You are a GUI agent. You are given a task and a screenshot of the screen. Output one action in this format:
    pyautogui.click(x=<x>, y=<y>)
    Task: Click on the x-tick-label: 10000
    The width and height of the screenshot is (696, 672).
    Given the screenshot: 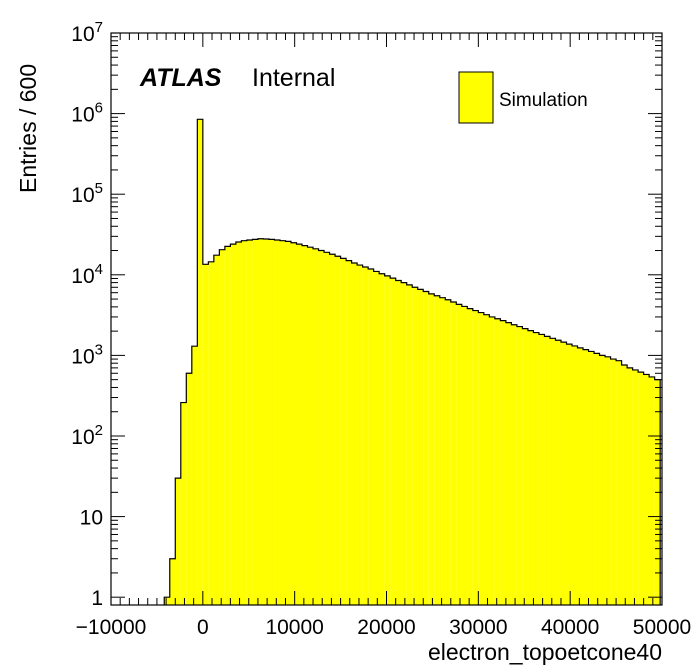 What is the action you would take?
    pyautogui.click(x=294, y=627)
    